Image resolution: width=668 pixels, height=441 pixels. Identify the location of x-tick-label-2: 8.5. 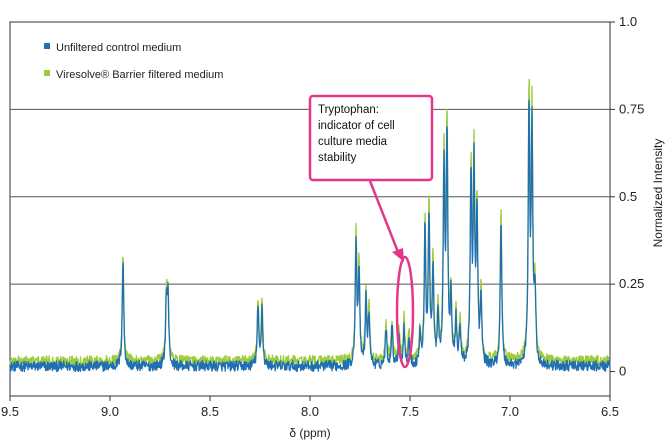
(210, 411).